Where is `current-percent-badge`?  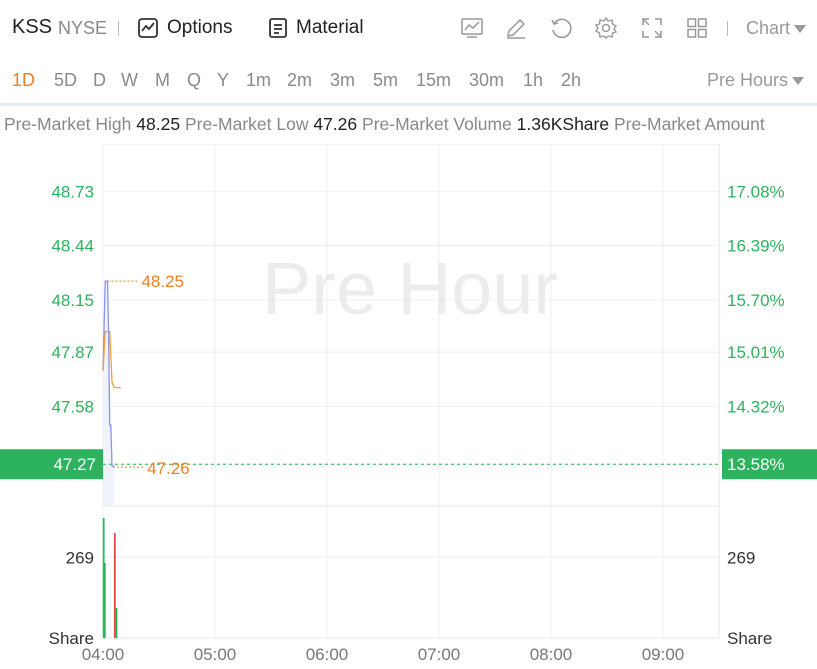 current-percent-badge is located at coordinates (769, 464).